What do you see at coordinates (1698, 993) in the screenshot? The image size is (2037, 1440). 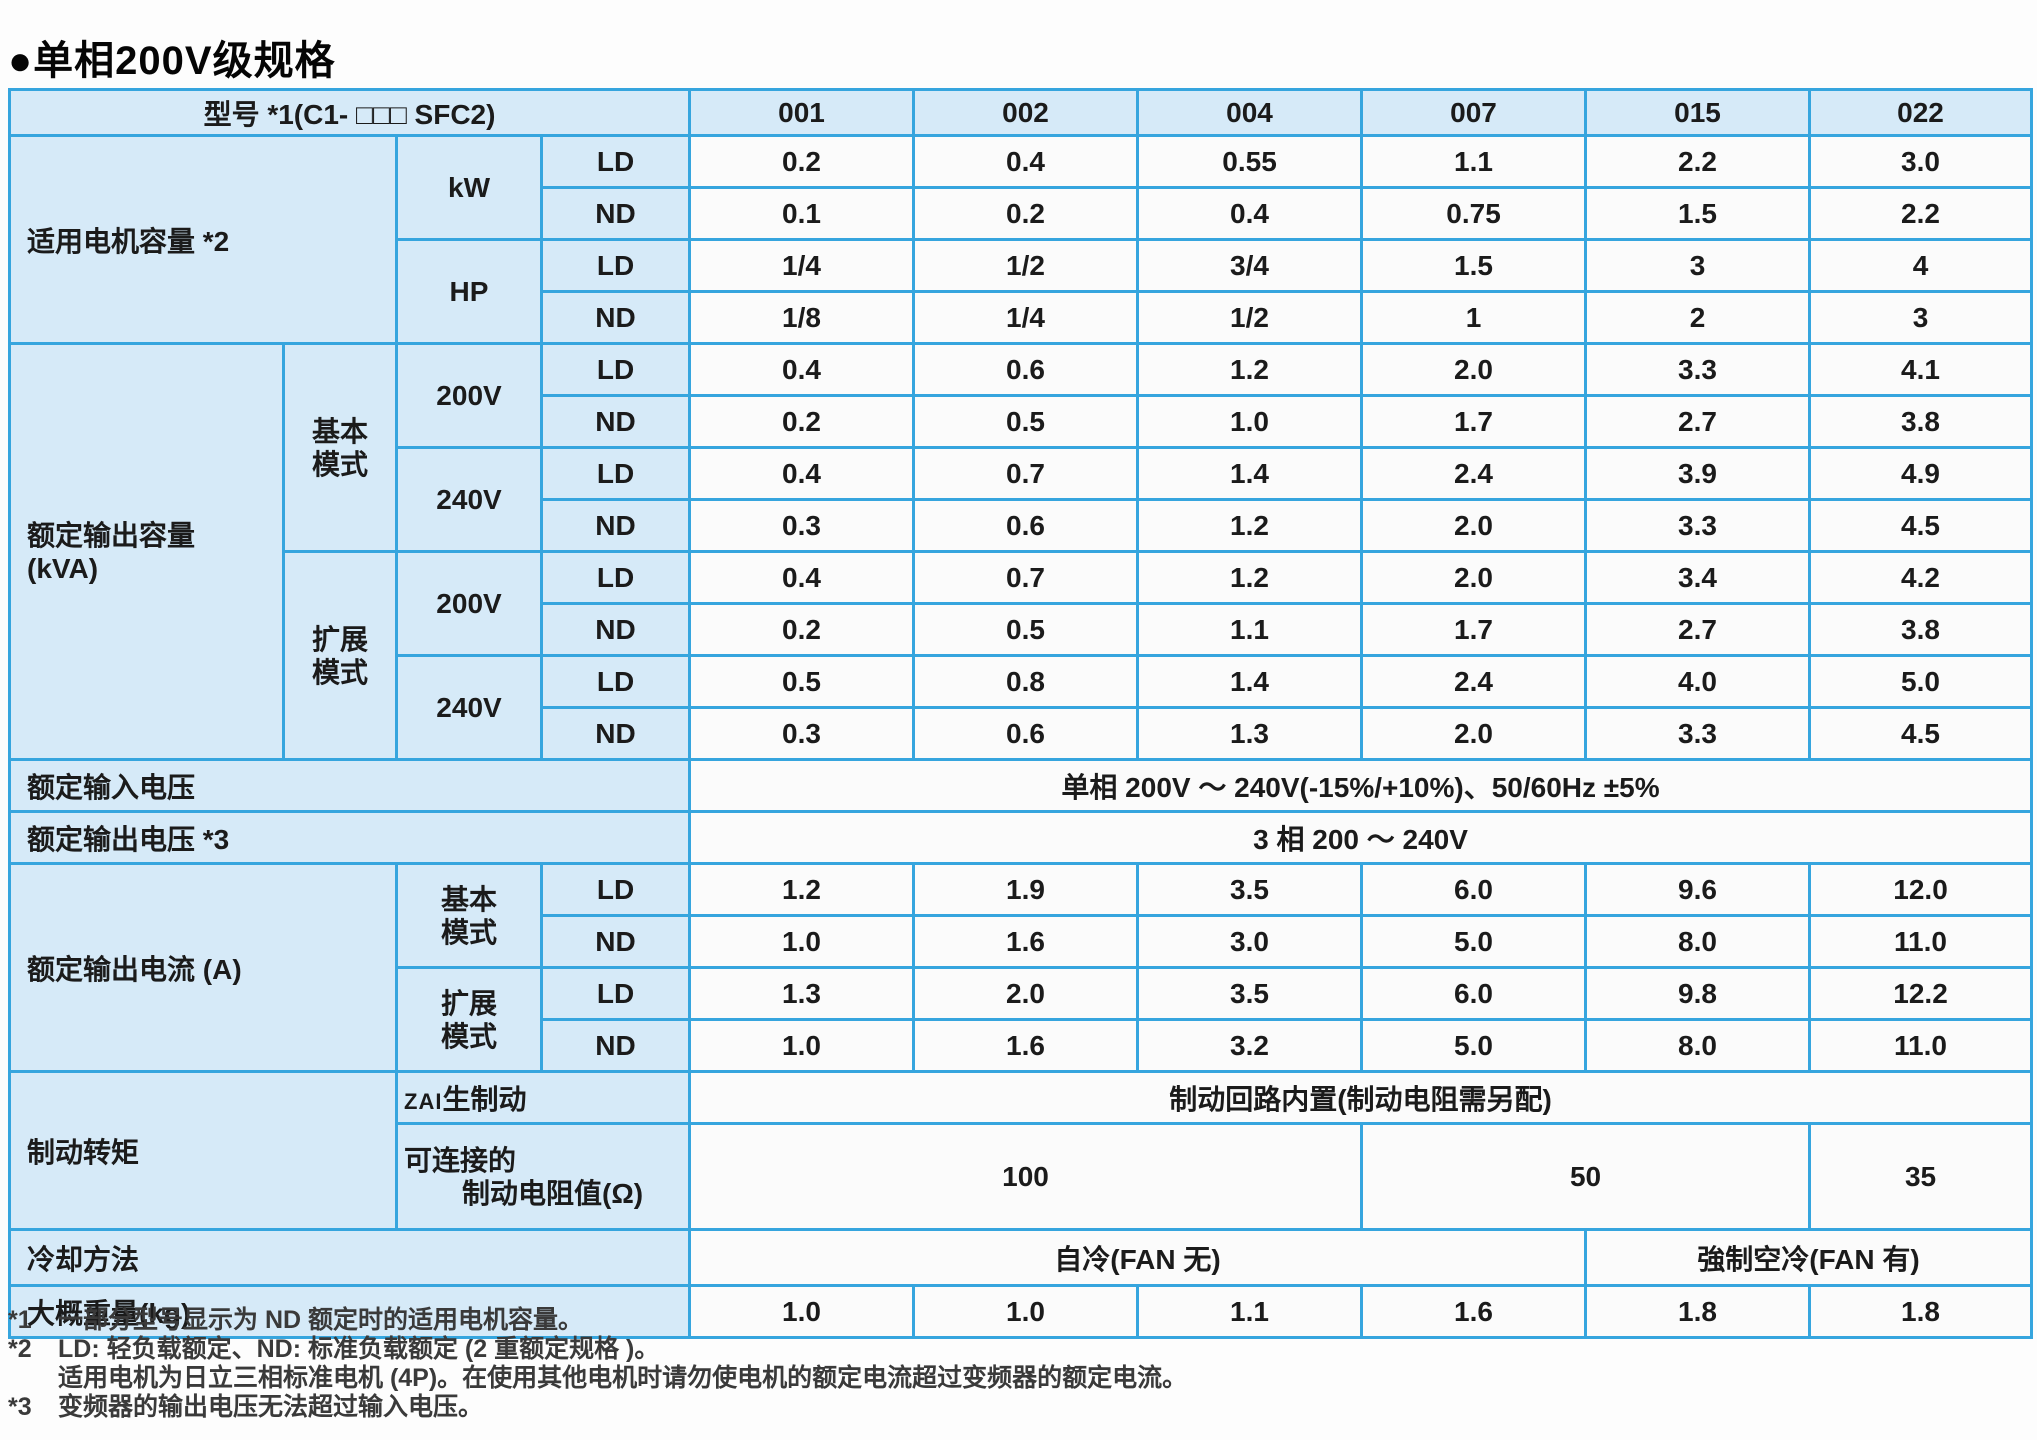 I see `value-cell: 9.8` at bounding box center [1698, 993].